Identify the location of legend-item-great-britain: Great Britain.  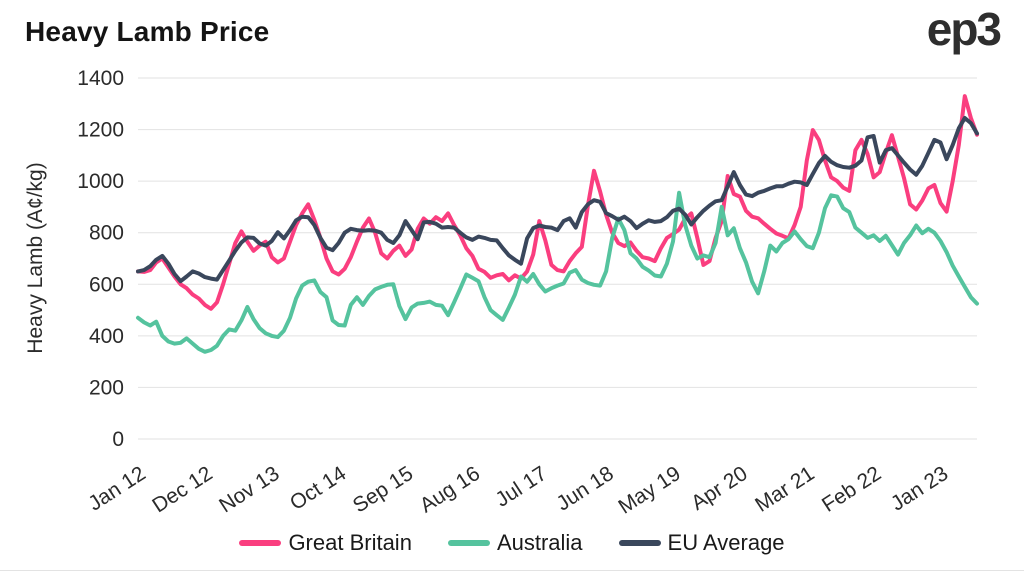
(325, 543).